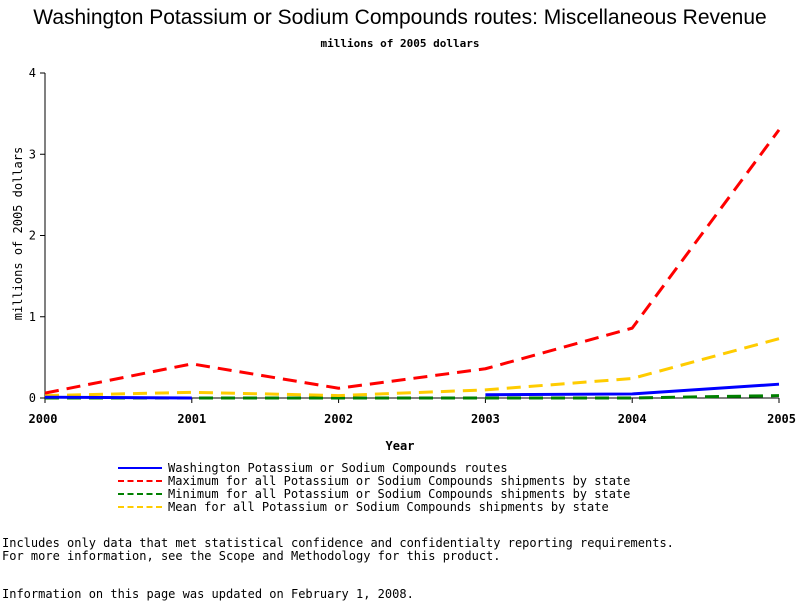 Image resolution: width=800 pixels, height=601 pixels. I want to click on x-tick-label: 2000, so click(43, 419).